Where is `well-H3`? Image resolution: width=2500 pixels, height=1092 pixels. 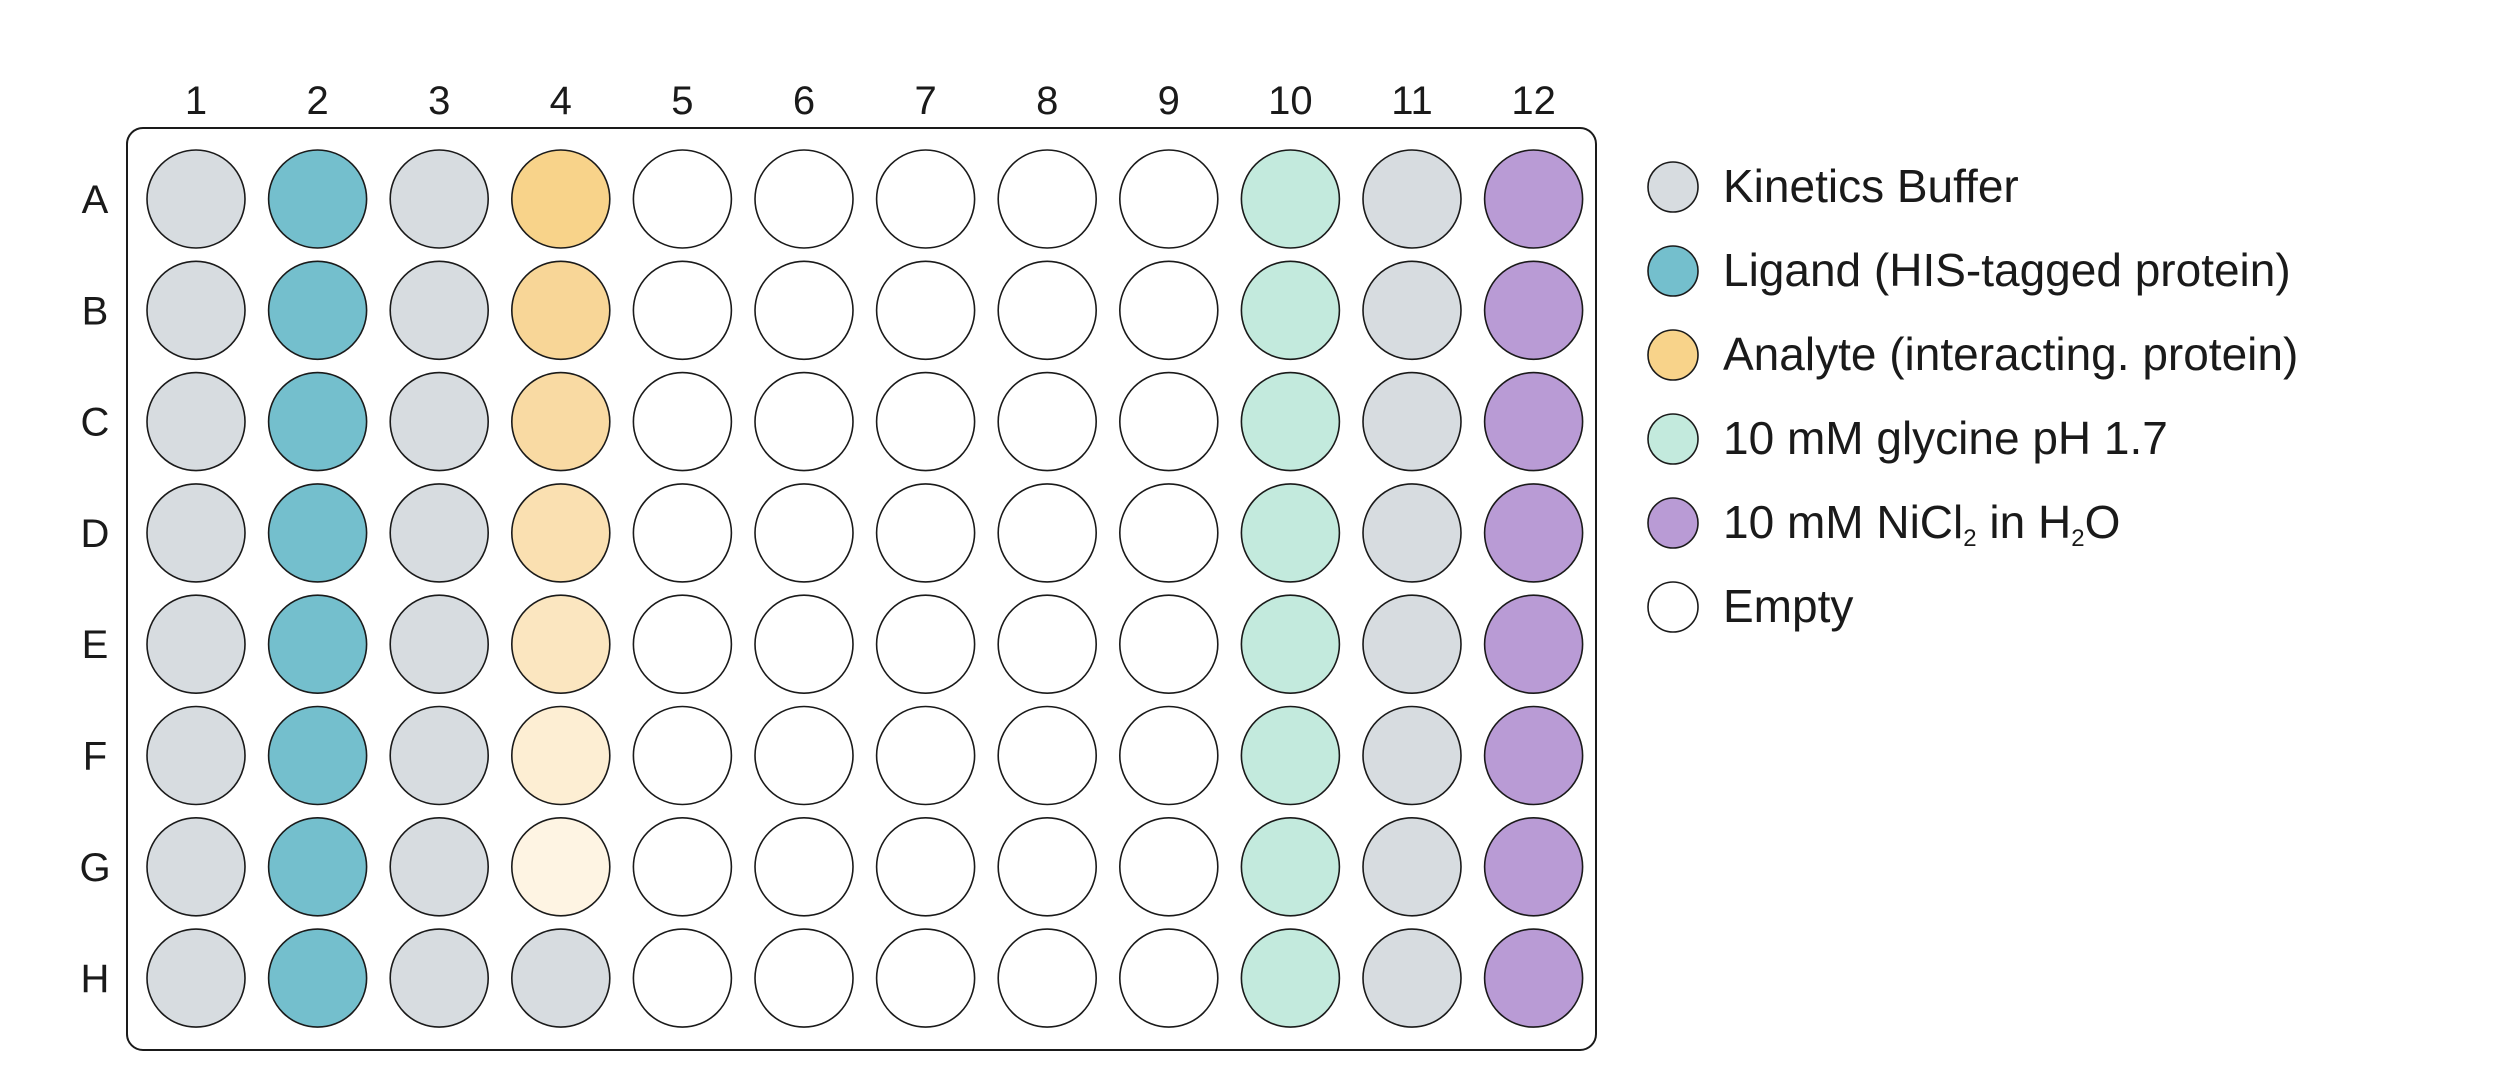 well-H3 is located at coordinates (439, 978).